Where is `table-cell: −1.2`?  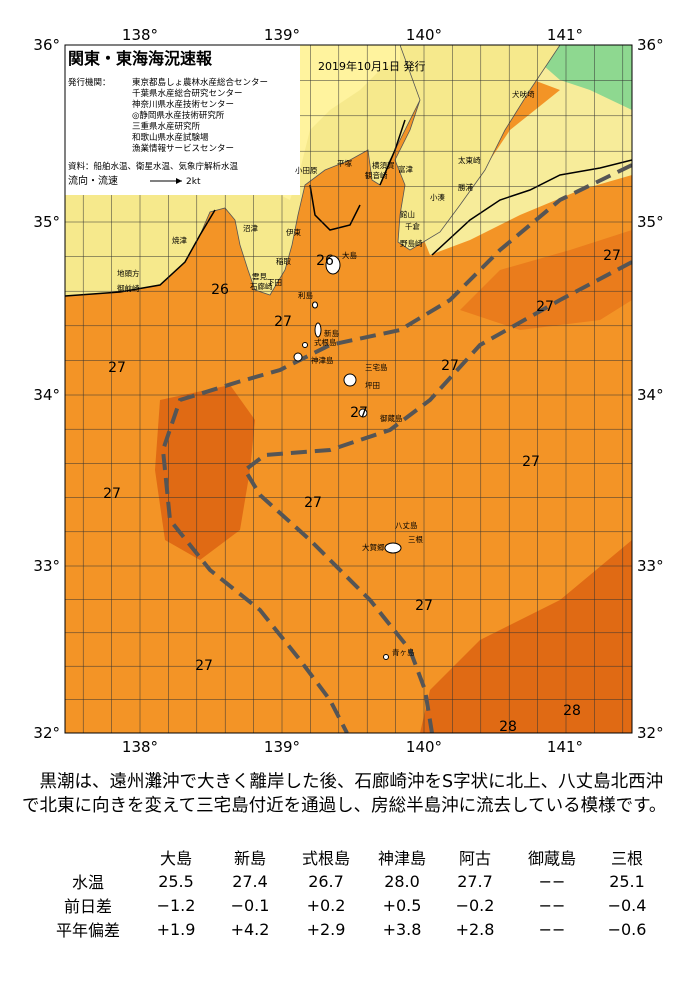 table-cell: −1.2 is located at coordinates (176, 905).